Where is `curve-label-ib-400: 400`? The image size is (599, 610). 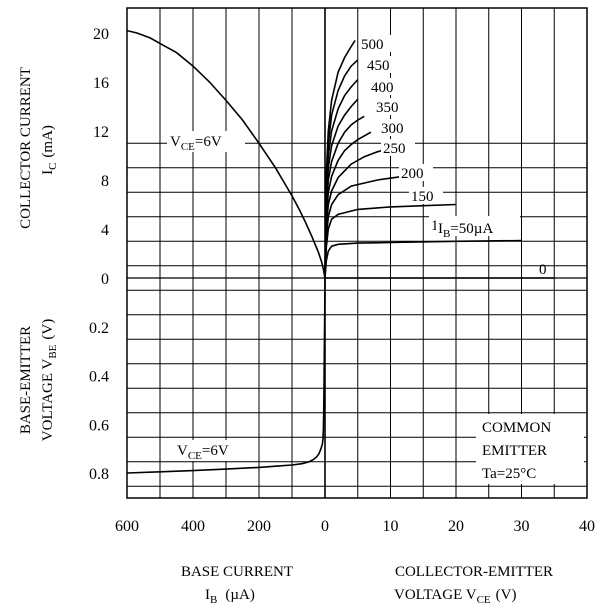 curve-label-ib-400: 400 is located at coordinates (382, 88).